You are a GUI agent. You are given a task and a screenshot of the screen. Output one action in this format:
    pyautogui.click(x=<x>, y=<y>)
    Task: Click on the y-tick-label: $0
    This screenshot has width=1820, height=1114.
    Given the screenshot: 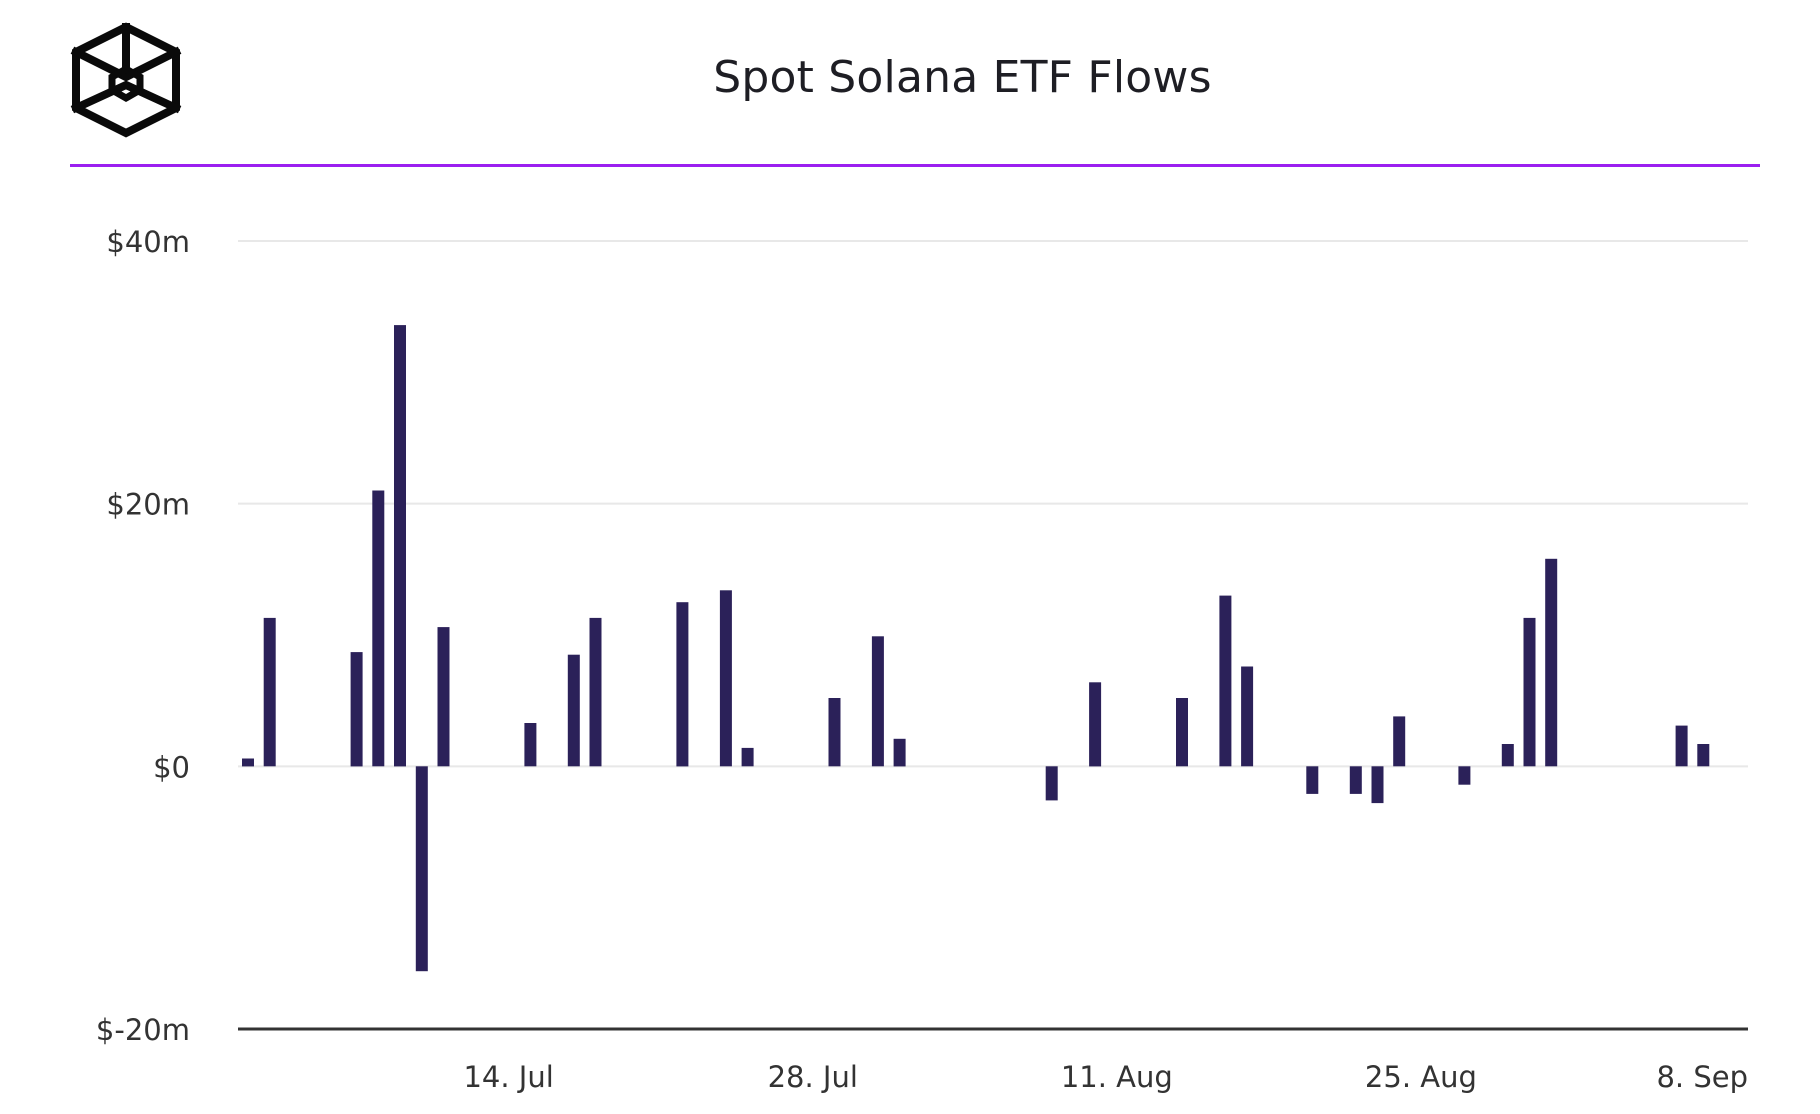 What is the action you would take?
    pyautogui.click(x=171, y=767)
    